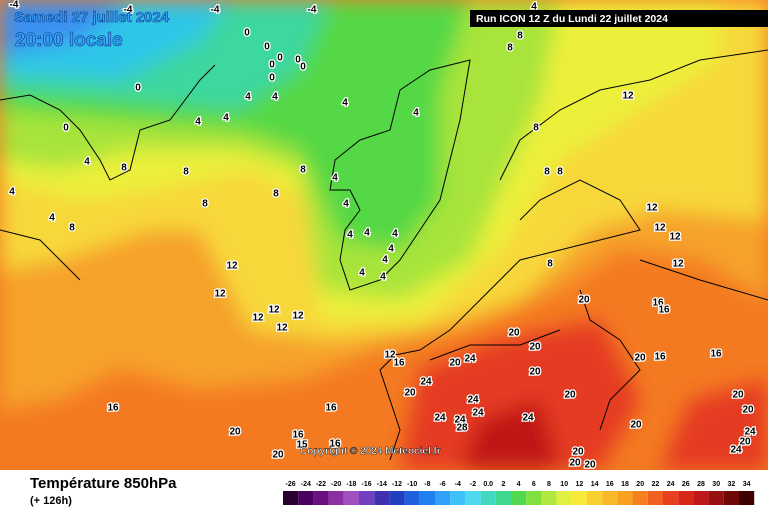 The image size is (768, 512). What do you see at coordinates (625, 484) in the screenshot?
I see `legend-label: 18` at bounding box center [625, 484].